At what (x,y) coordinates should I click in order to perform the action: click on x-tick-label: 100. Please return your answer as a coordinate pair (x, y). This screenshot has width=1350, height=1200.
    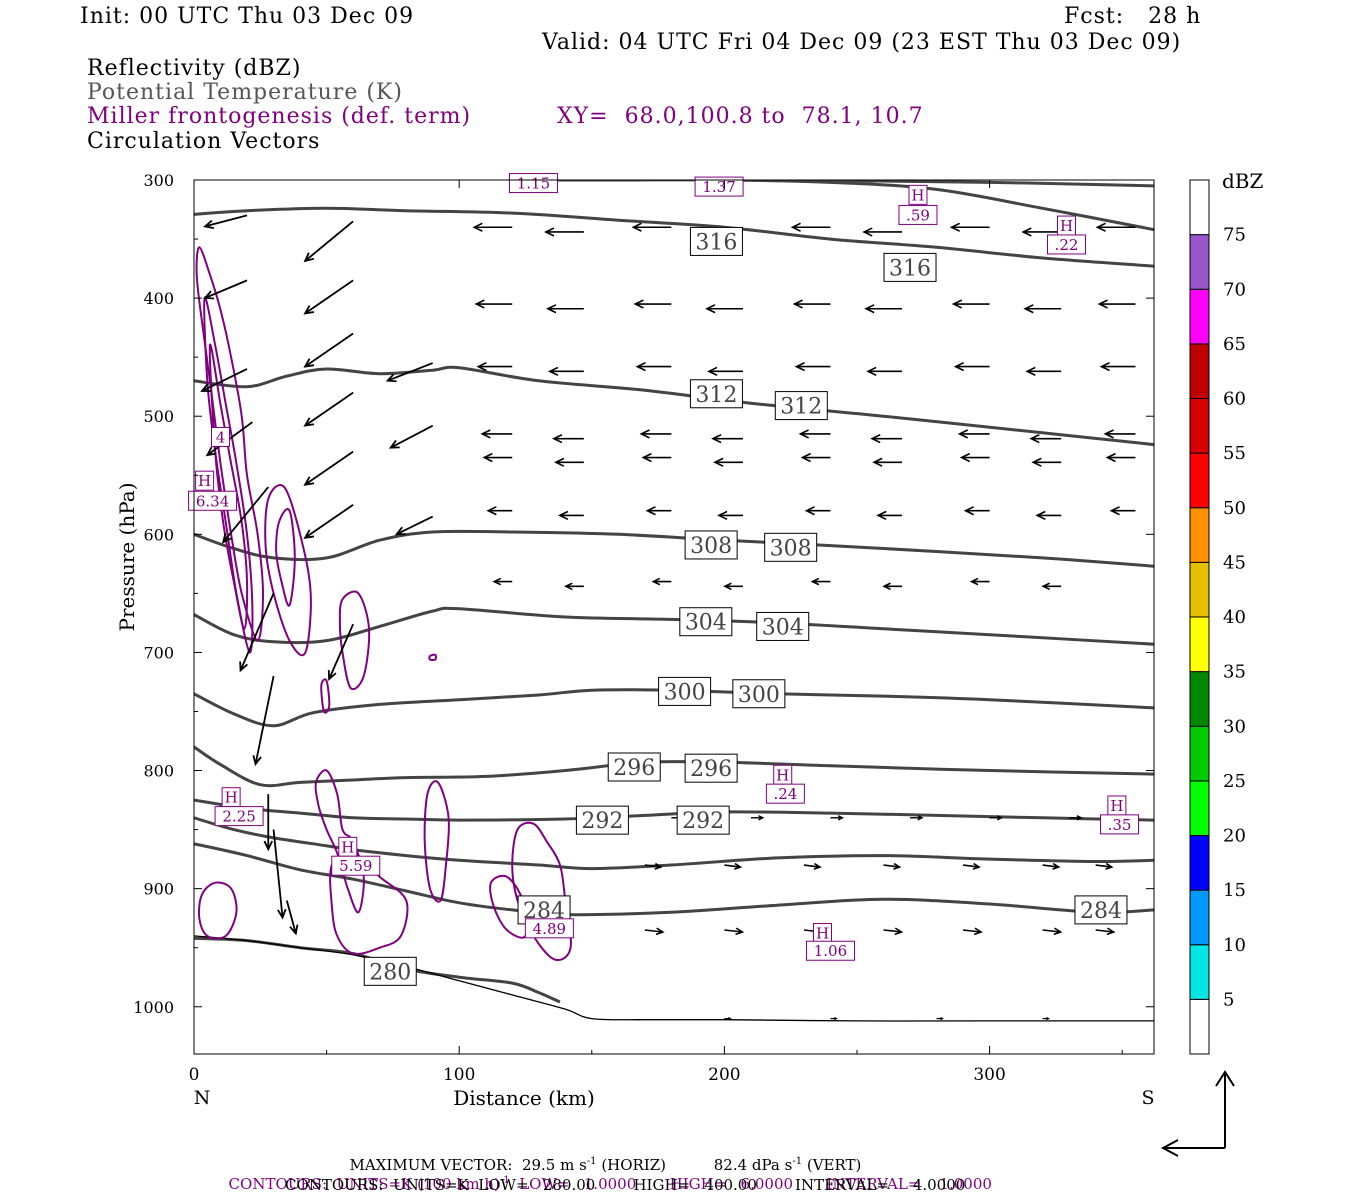
    Looking at the image, I should click on (459, 1075).